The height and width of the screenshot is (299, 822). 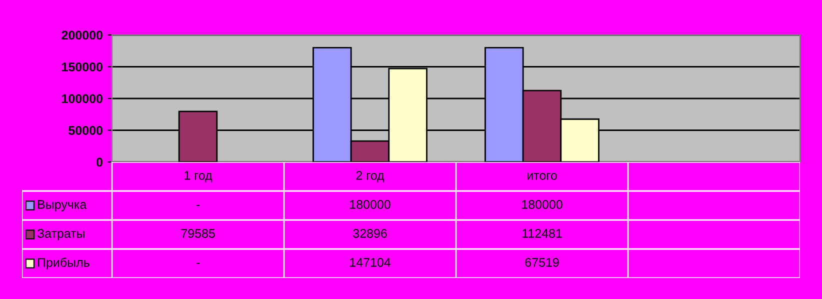 What do you see at coordinates (370, 176) in the screenshot?
I see `x-tick-label: 2 год` at bounding box center [370, 176].